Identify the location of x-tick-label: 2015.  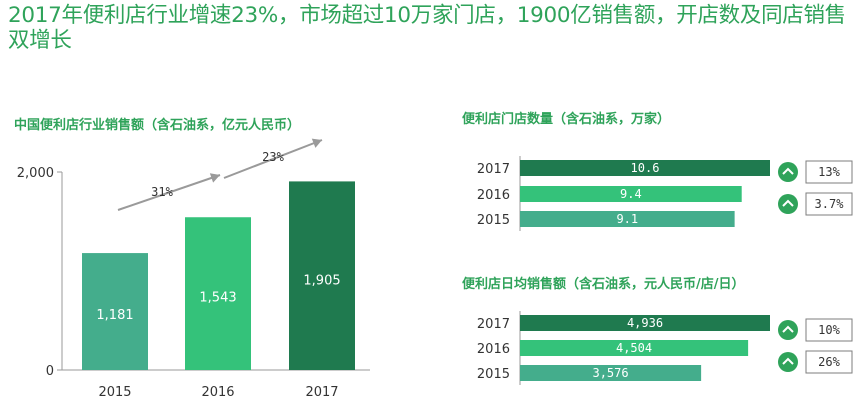
(114, 392).